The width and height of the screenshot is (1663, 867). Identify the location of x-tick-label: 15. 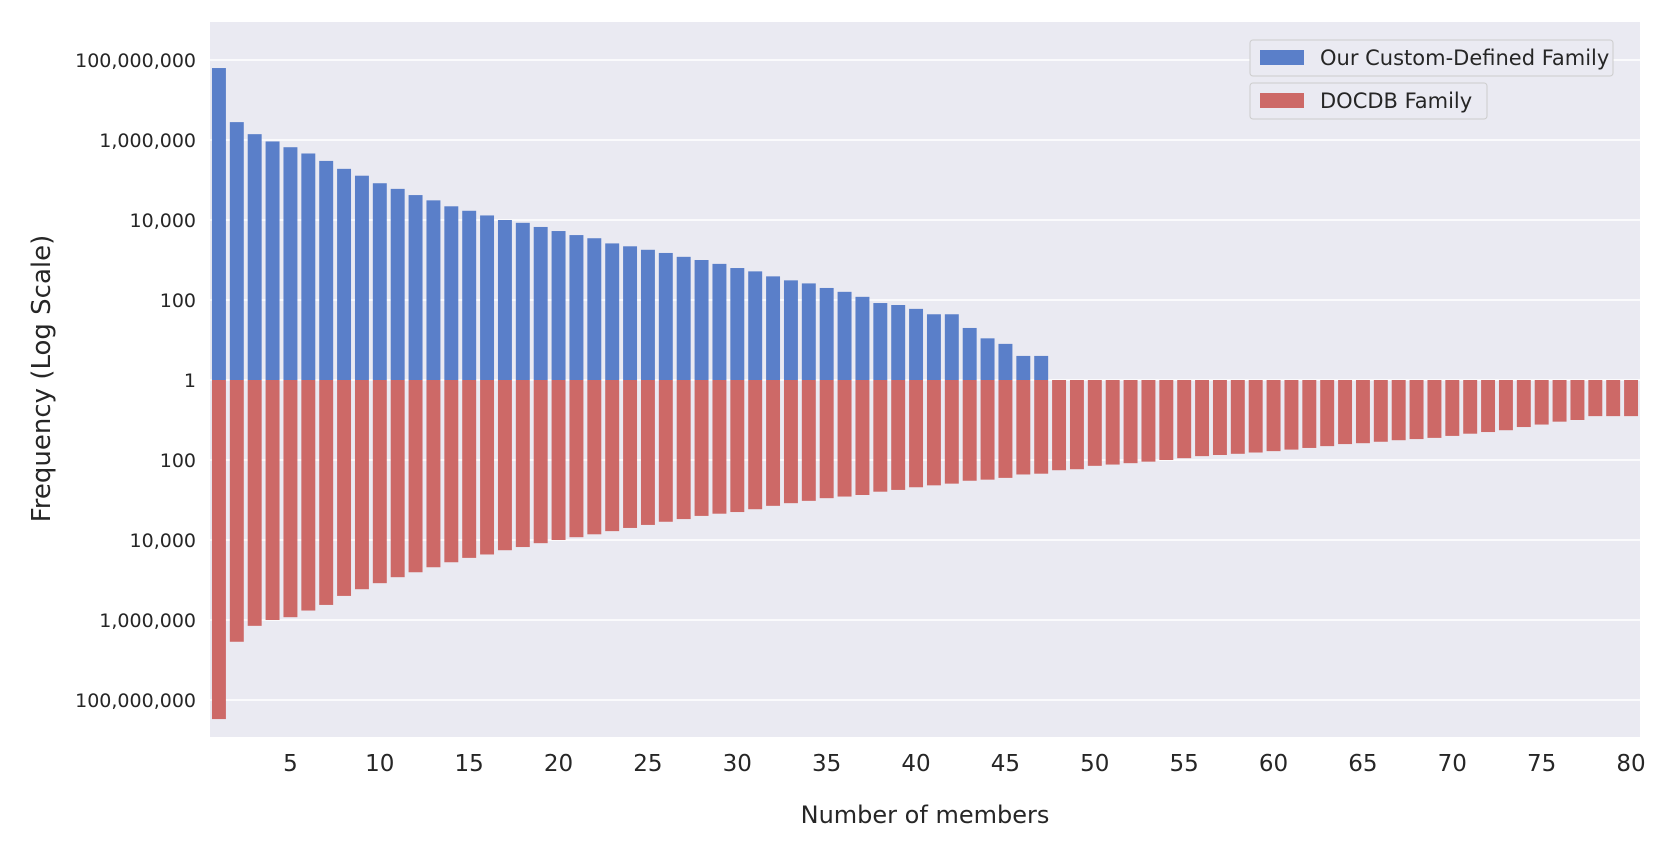
(469, 764).